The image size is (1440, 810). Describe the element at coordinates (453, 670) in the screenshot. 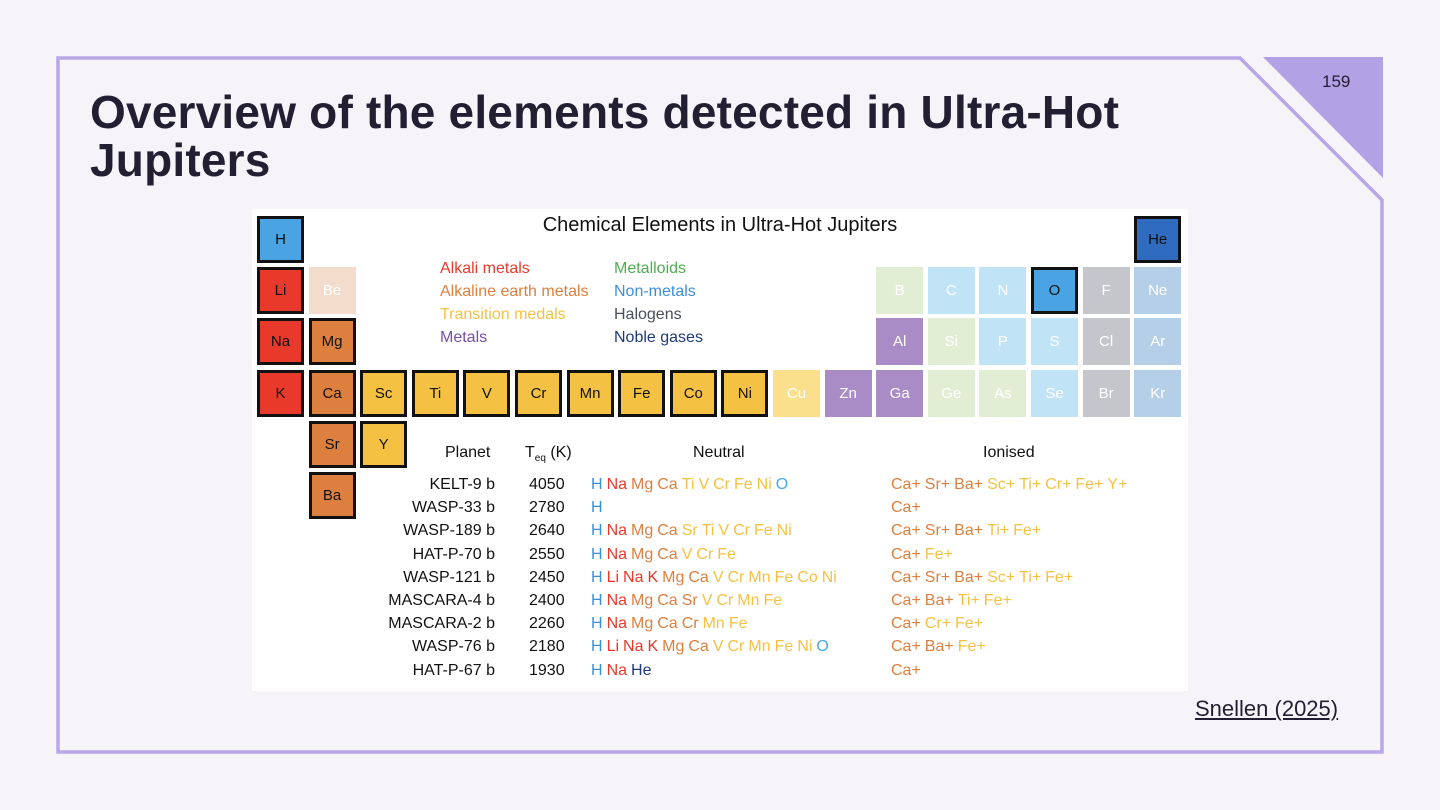

I see `planet-name: HAT-P-67 b` at that location.